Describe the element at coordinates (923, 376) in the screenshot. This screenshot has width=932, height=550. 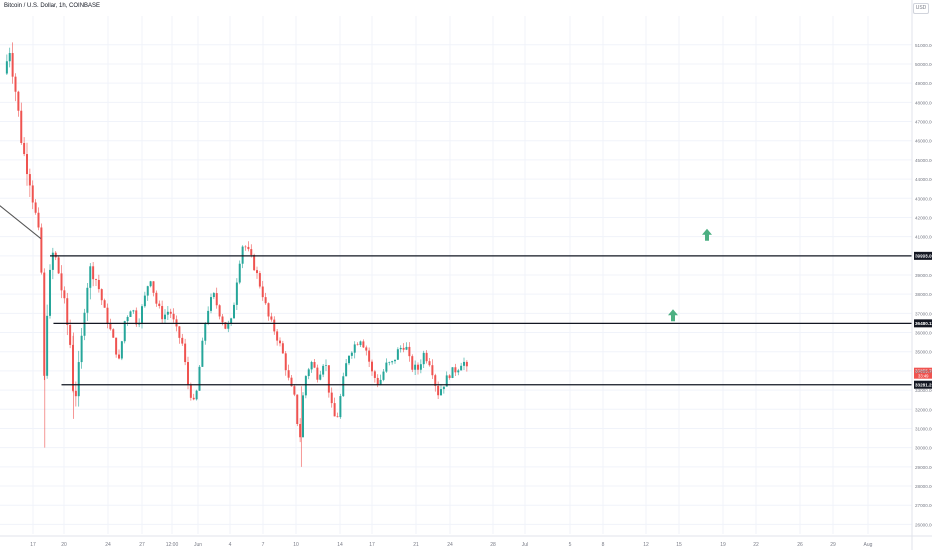
I see `current-price-countdown: 33:49` at that location.